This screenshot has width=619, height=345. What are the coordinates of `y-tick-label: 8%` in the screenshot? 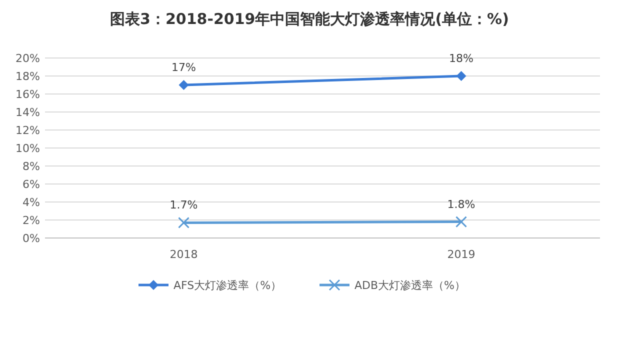 It's located at (31, 166).